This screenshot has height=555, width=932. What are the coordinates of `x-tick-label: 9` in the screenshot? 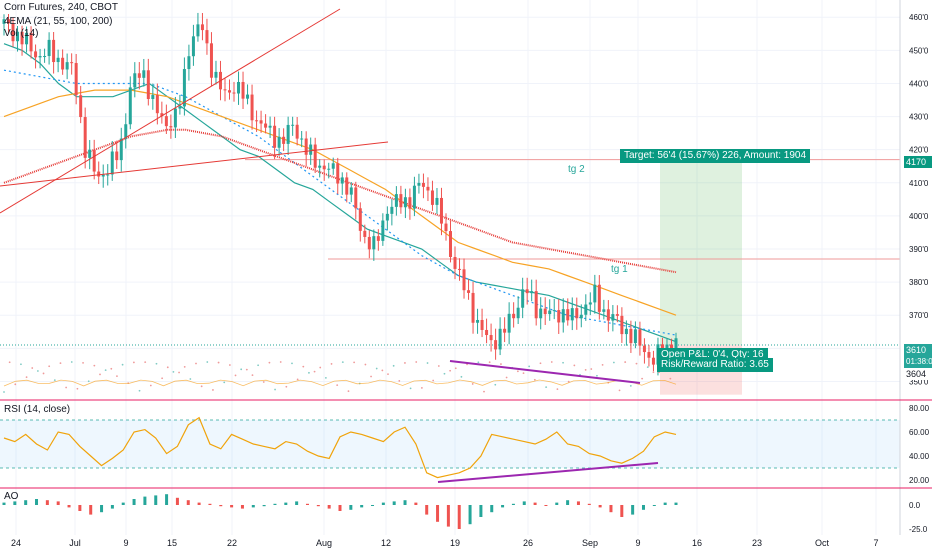 It's located at (125, 543).